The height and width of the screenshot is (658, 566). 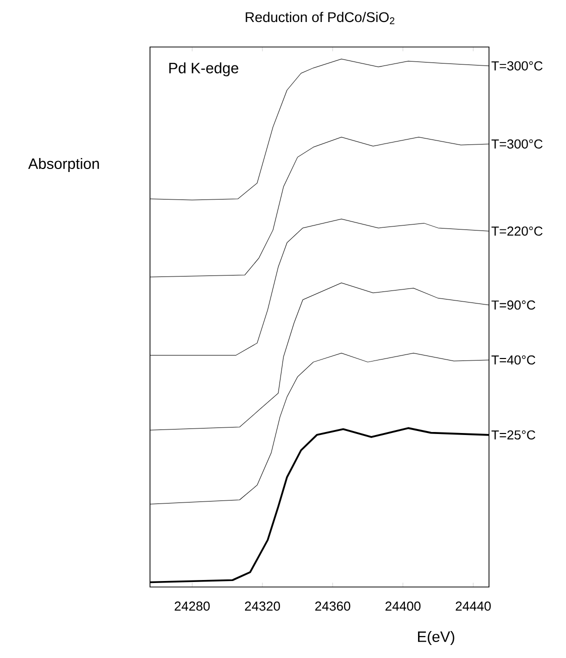 I want to click on series-label: T=220°C, so click(x=517, y=231).